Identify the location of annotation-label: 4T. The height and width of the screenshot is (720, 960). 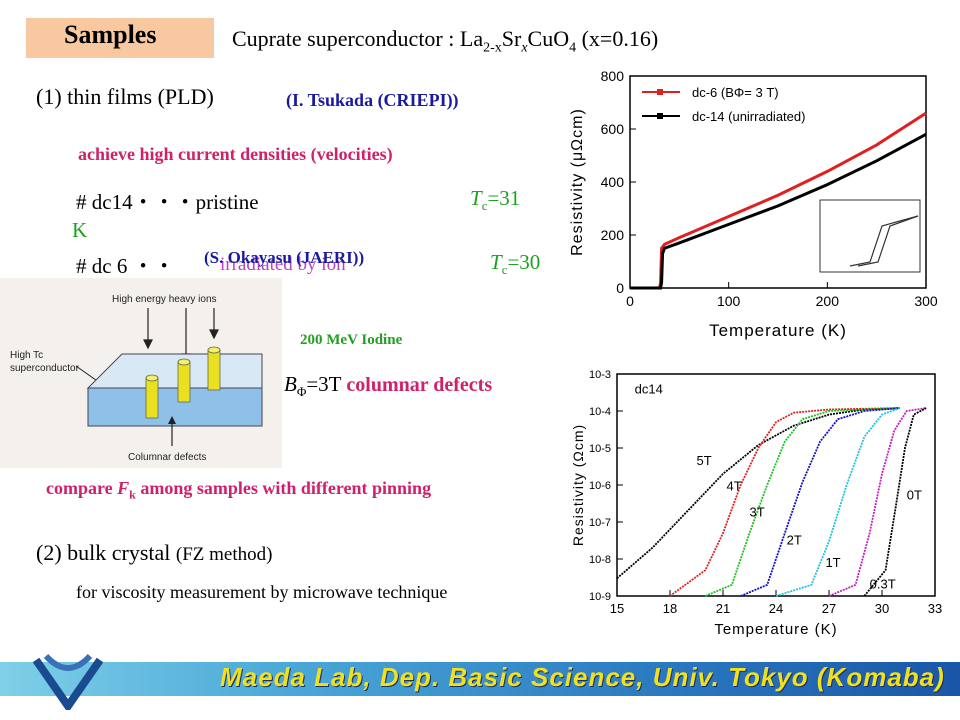
(734, 486).